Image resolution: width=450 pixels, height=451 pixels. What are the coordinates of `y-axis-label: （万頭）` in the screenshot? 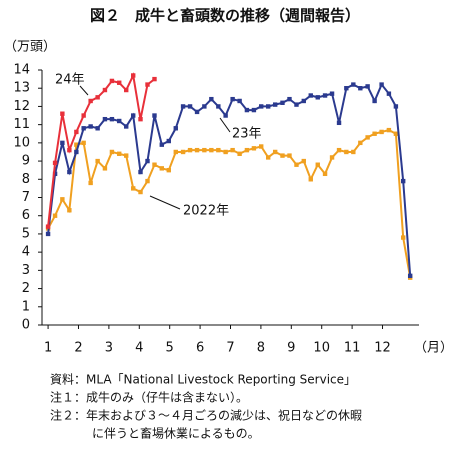 It's located at (30, 47).